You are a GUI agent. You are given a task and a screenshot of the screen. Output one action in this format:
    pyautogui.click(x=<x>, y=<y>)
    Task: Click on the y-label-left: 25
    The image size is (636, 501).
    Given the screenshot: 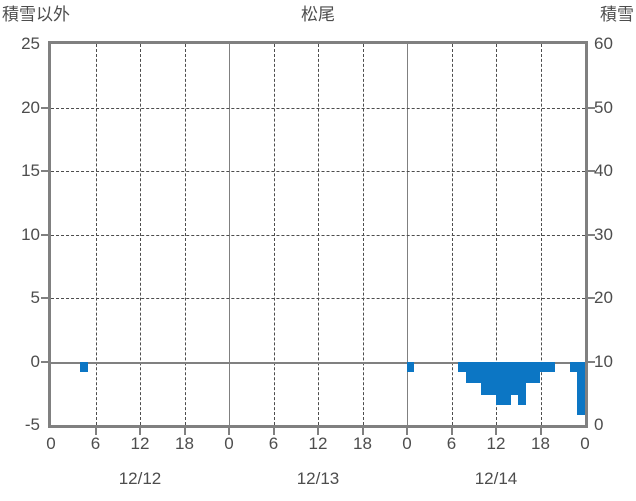 What is the action you would take?
    pyautogui.click(x=30, y=43)
    